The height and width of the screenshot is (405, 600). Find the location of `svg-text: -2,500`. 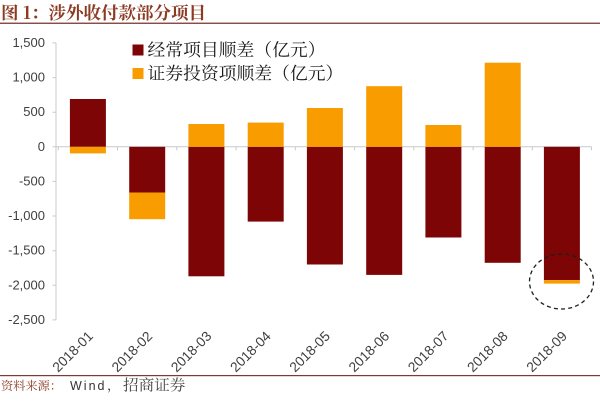

svg-text: -2,500 is located at coordinates (26, 319).